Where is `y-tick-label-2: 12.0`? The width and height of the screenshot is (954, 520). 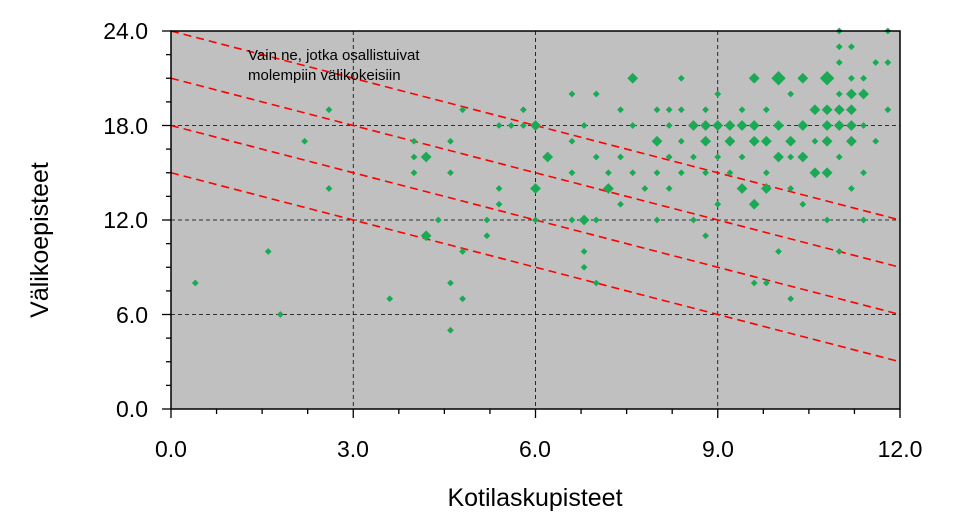
y-tick-label-2: 12.0 is located at coordinates (125, 220).